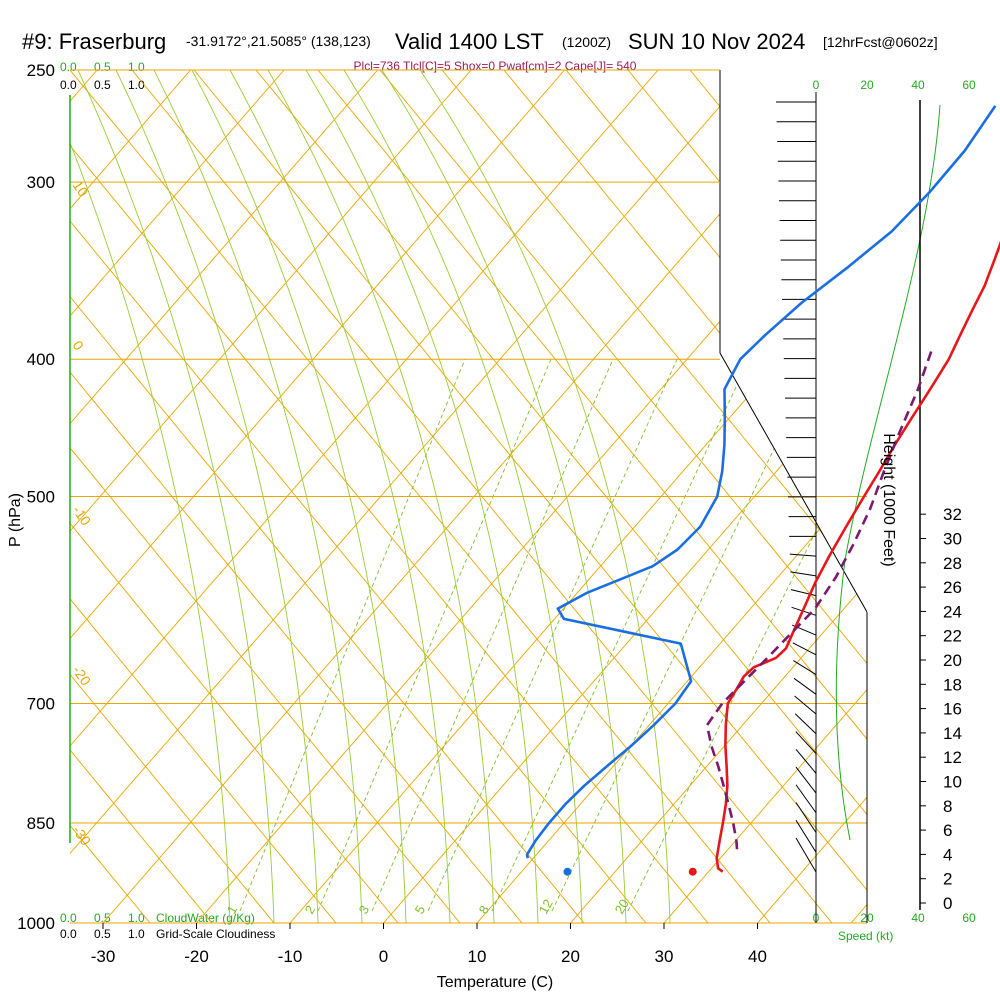  I want to click on top-cloud-legend: 0.0 0.5 1.0 0.0 0.5 1.0, so click(102, 76).